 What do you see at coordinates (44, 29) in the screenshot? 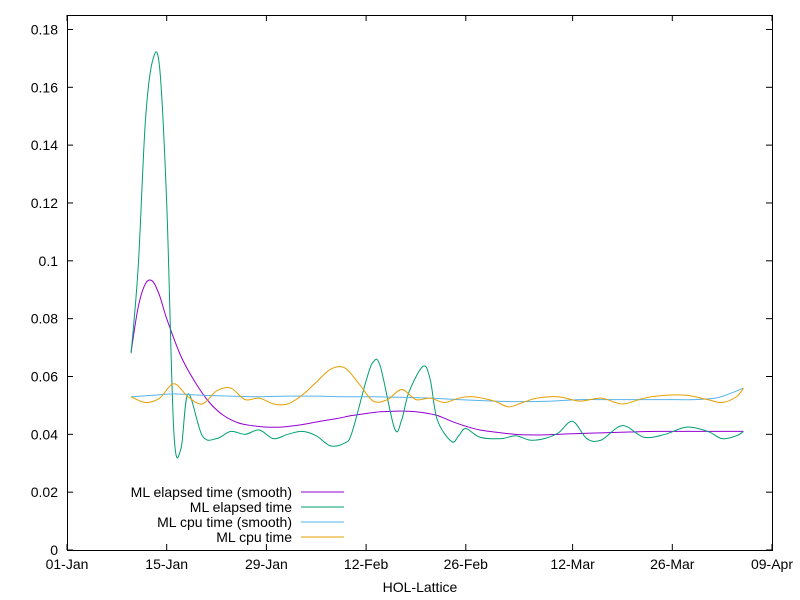
I see `y-tick-label: 0.18` at bounding box center [44, 29].